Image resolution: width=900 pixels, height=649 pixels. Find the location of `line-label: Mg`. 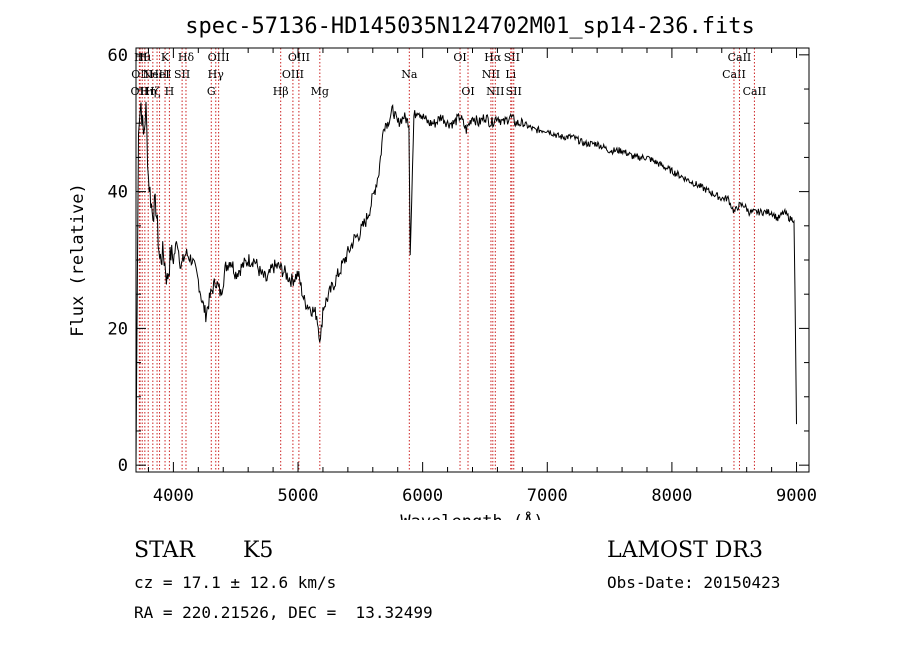

line-label: Mg is located at coordinates (320, 91).